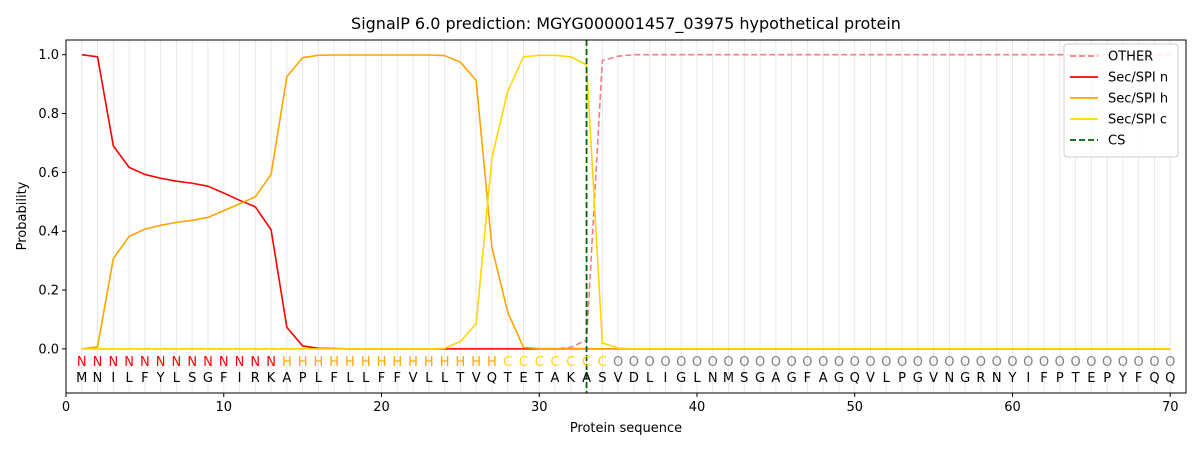  I want to click on residue-label: R, so click(980, 378).